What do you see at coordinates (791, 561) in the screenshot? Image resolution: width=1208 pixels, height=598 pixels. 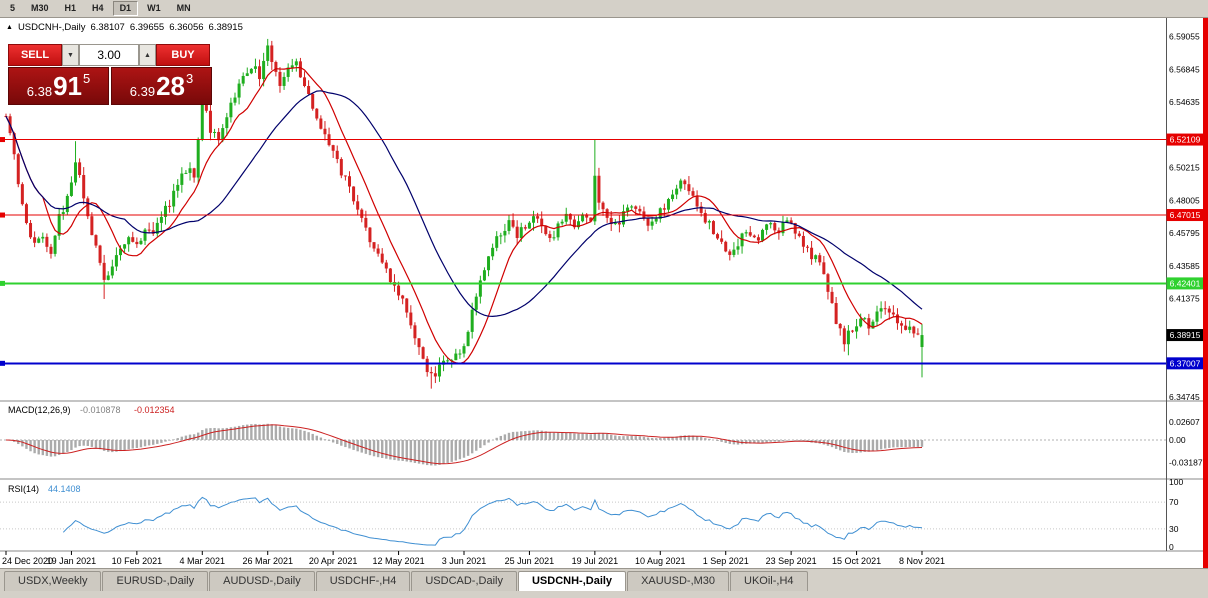 I see `svg-text: 23 Sep 2021` at bounding box center [791, 561].